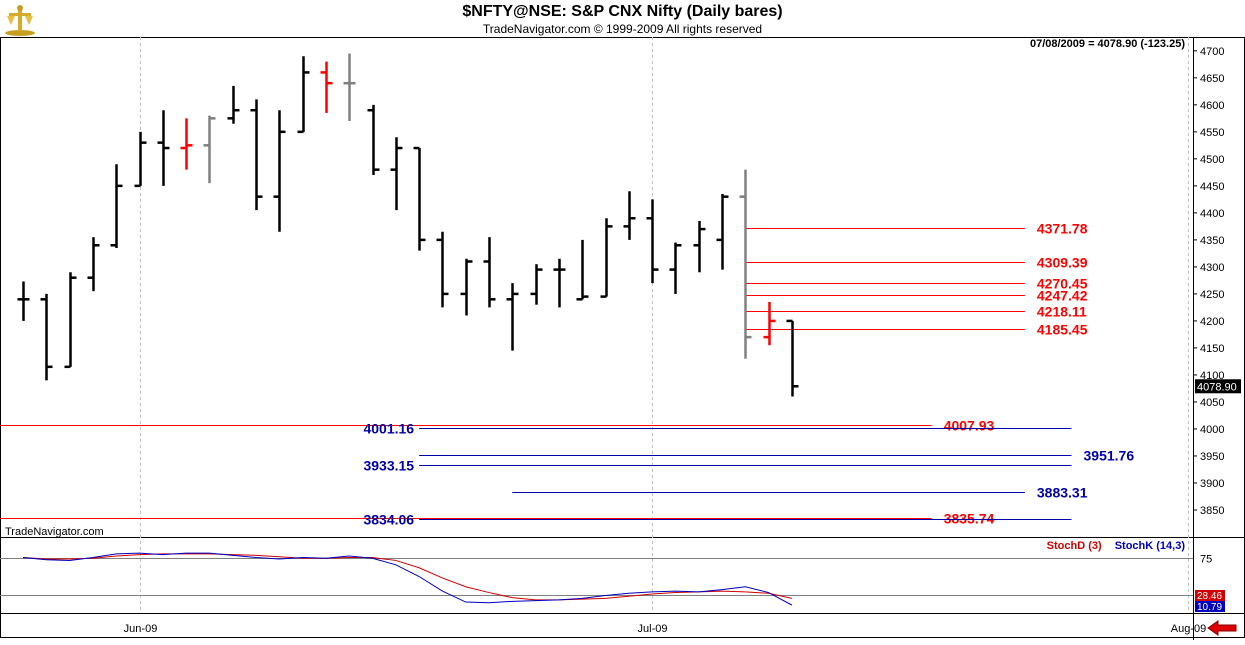 The width and height of the screenshot is (1245, 645). What do you see at coordinates (1062, 229) in the screenshot?
I see `level-label: 4371.78` at bounding box center [1062, 229].